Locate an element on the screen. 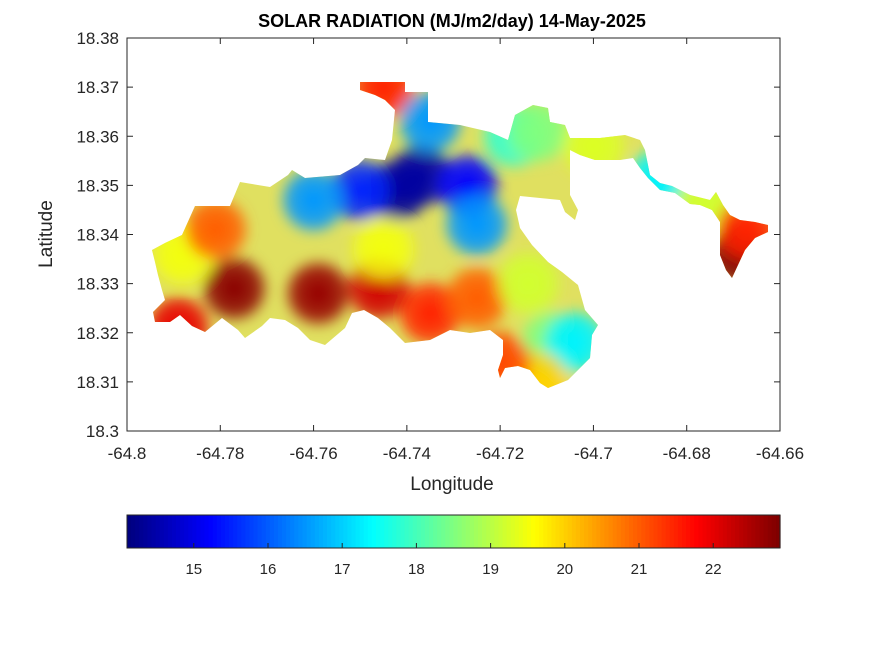 Image resolution: width=875 pixels, height=656 pixels. colorbar-frame is located at coordinates (453, 531).